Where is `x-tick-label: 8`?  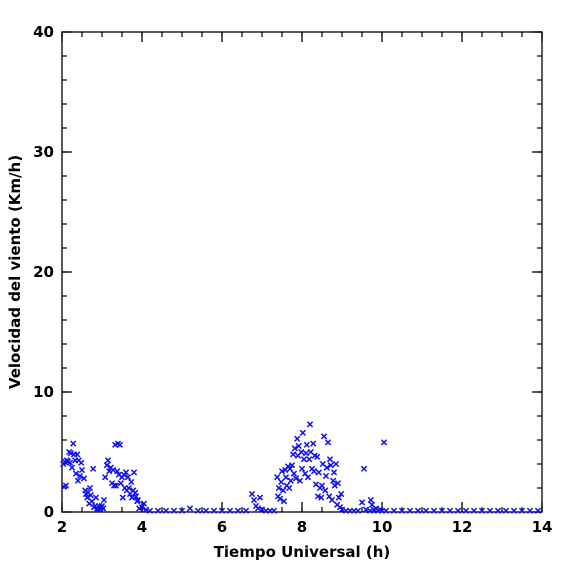 x-tick-label: 8 is located at coordinates (302, 527).